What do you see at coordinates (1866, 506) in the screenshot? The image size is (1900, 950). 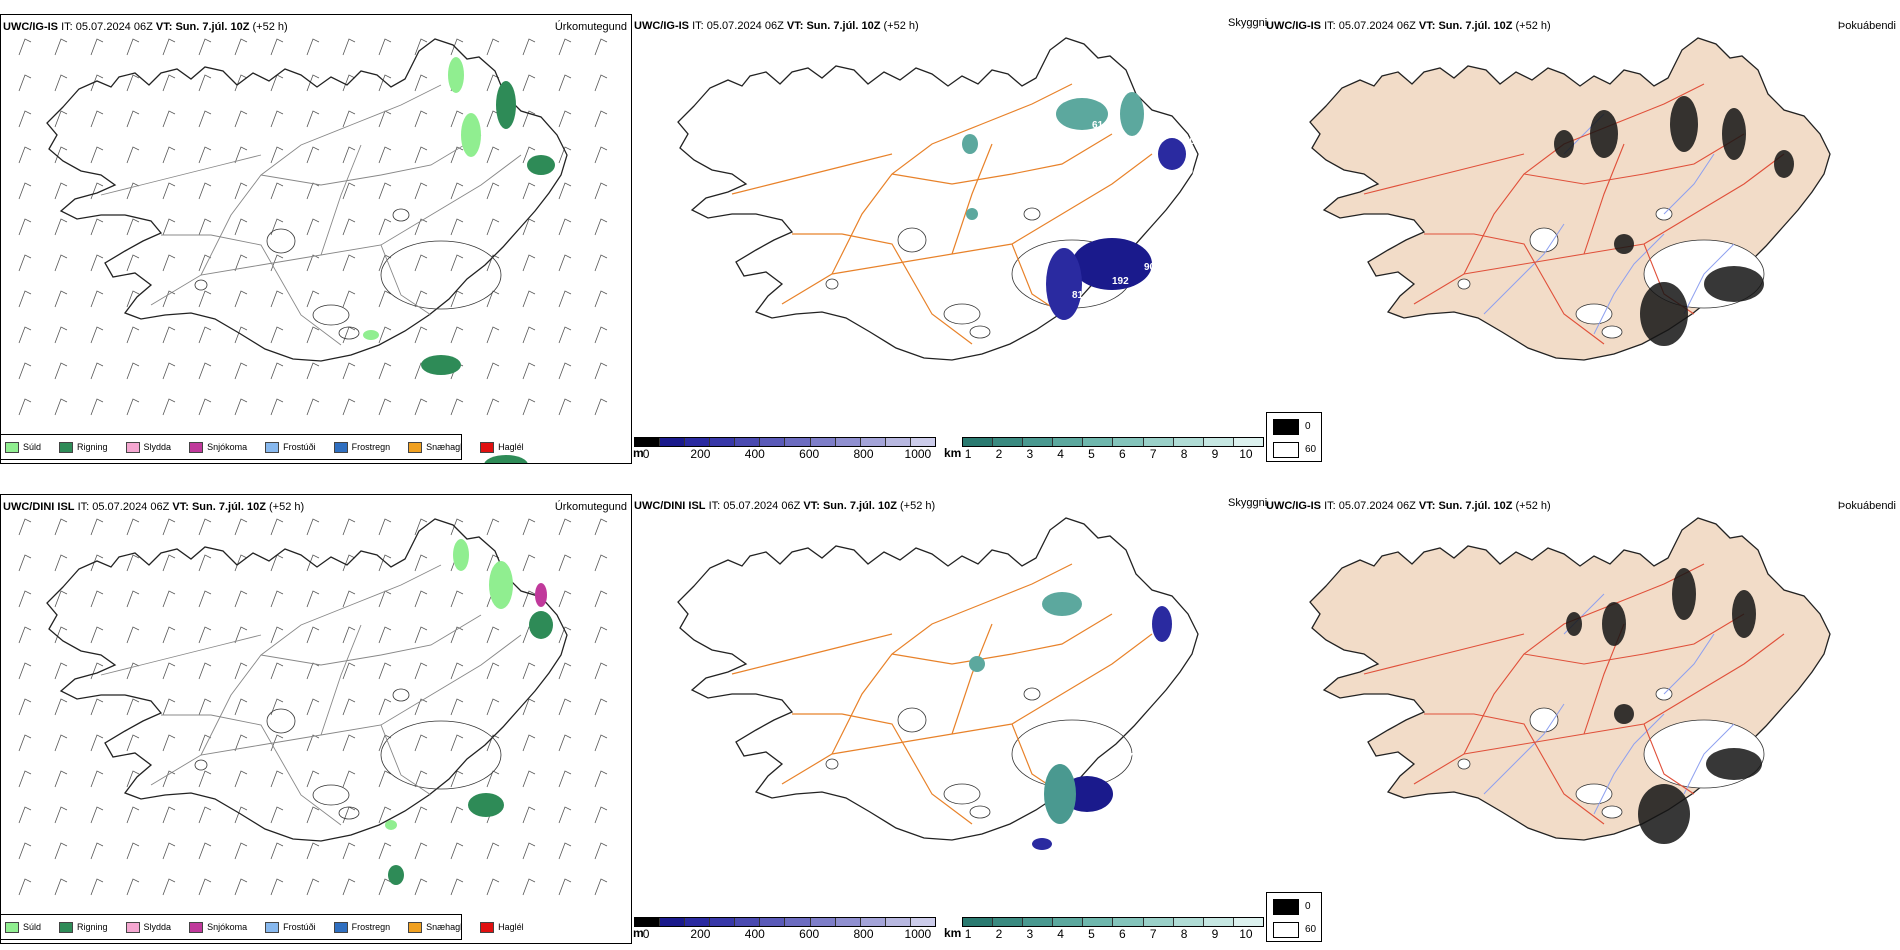 I see `panel-name-fog: Þokuábendi` at bounding box center [1866, 506].